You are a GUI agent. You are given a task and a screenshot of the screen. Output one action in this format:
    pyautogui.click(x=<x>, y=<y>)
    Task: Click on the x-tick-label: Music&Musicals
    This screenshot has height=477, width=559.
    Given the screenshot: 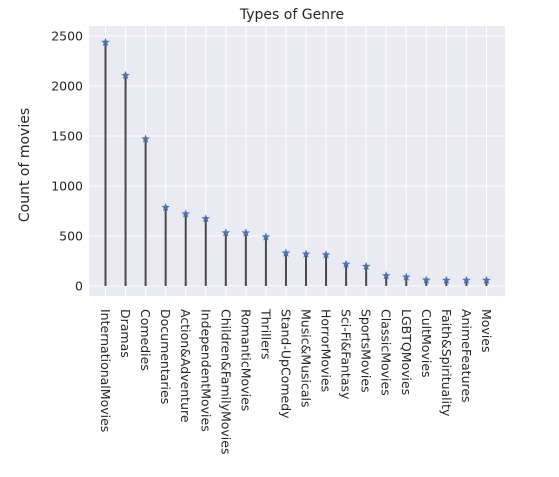 What is the action you would take?
    pyautogui.click(x=306, y=358)
    